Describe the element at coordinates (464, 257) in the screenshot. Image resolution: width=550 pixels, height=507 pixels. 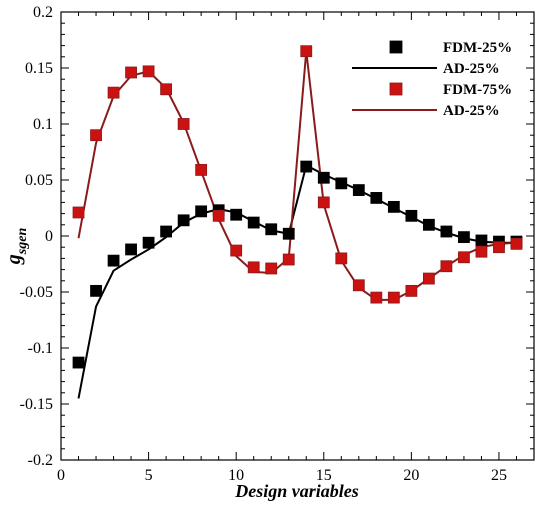
I see `marker-fdm-75-3-pt23` at that location.